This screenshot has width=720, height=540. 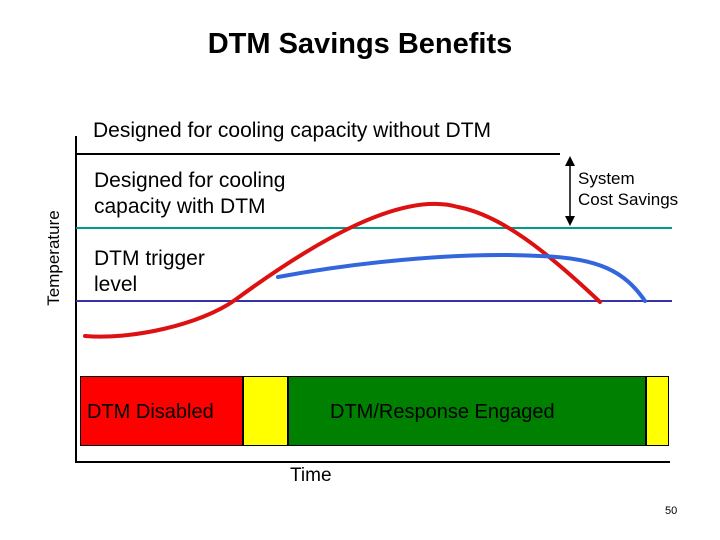 What do you see at coordinates (570, 161) in the screenshot?
I see `cost-savings-arrowhead-top` at bounding box center [570, 161].